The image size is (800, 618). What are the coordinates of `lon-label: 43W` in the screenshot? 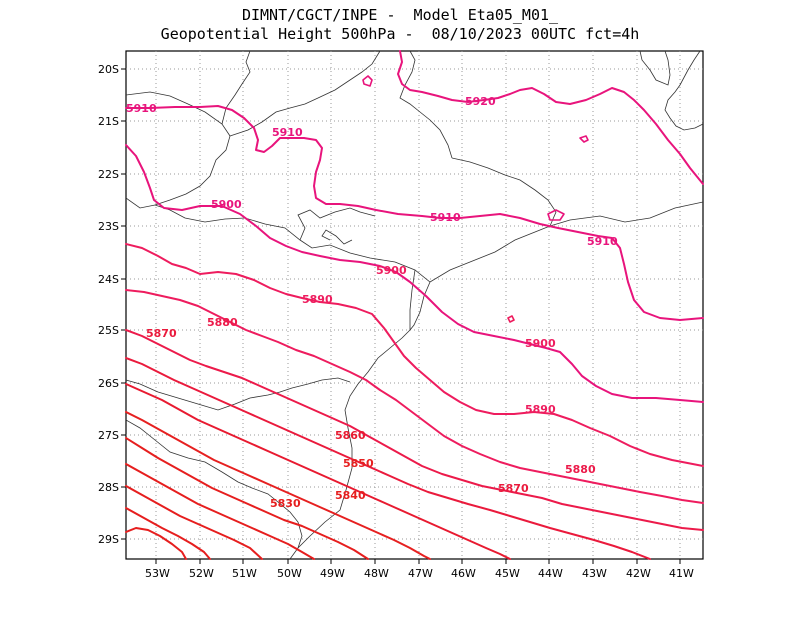 It's located at (594, 573).